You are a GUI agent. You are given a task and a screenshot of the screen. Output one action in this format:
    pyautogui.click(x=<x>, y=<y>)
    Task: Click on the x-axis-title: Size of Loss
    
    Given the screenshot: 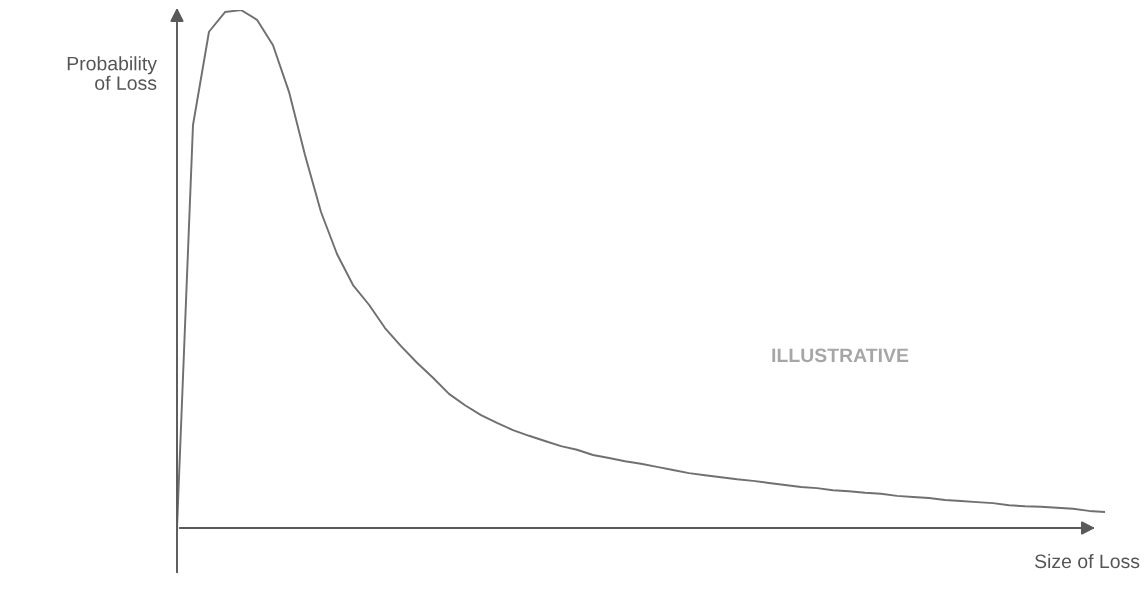 What is the action you would take?
    pyautogui.click(x=1087, y=561)
    